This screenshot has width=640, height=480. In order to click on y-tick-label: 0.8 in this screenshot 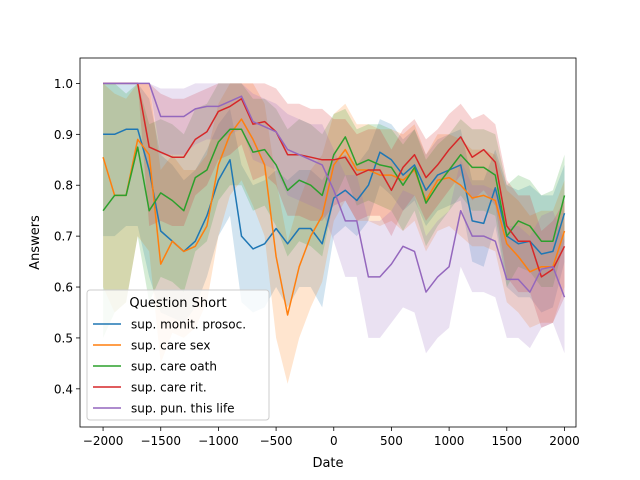, I will do `click(63, 186)`.